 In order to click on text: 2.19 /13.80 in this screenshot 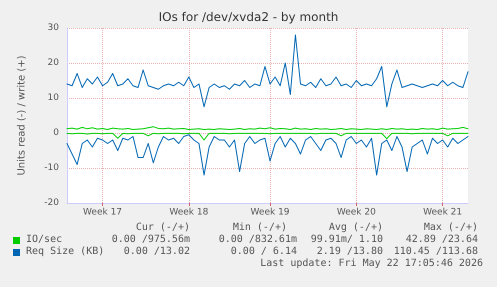, I will do `click(349, 251)`.